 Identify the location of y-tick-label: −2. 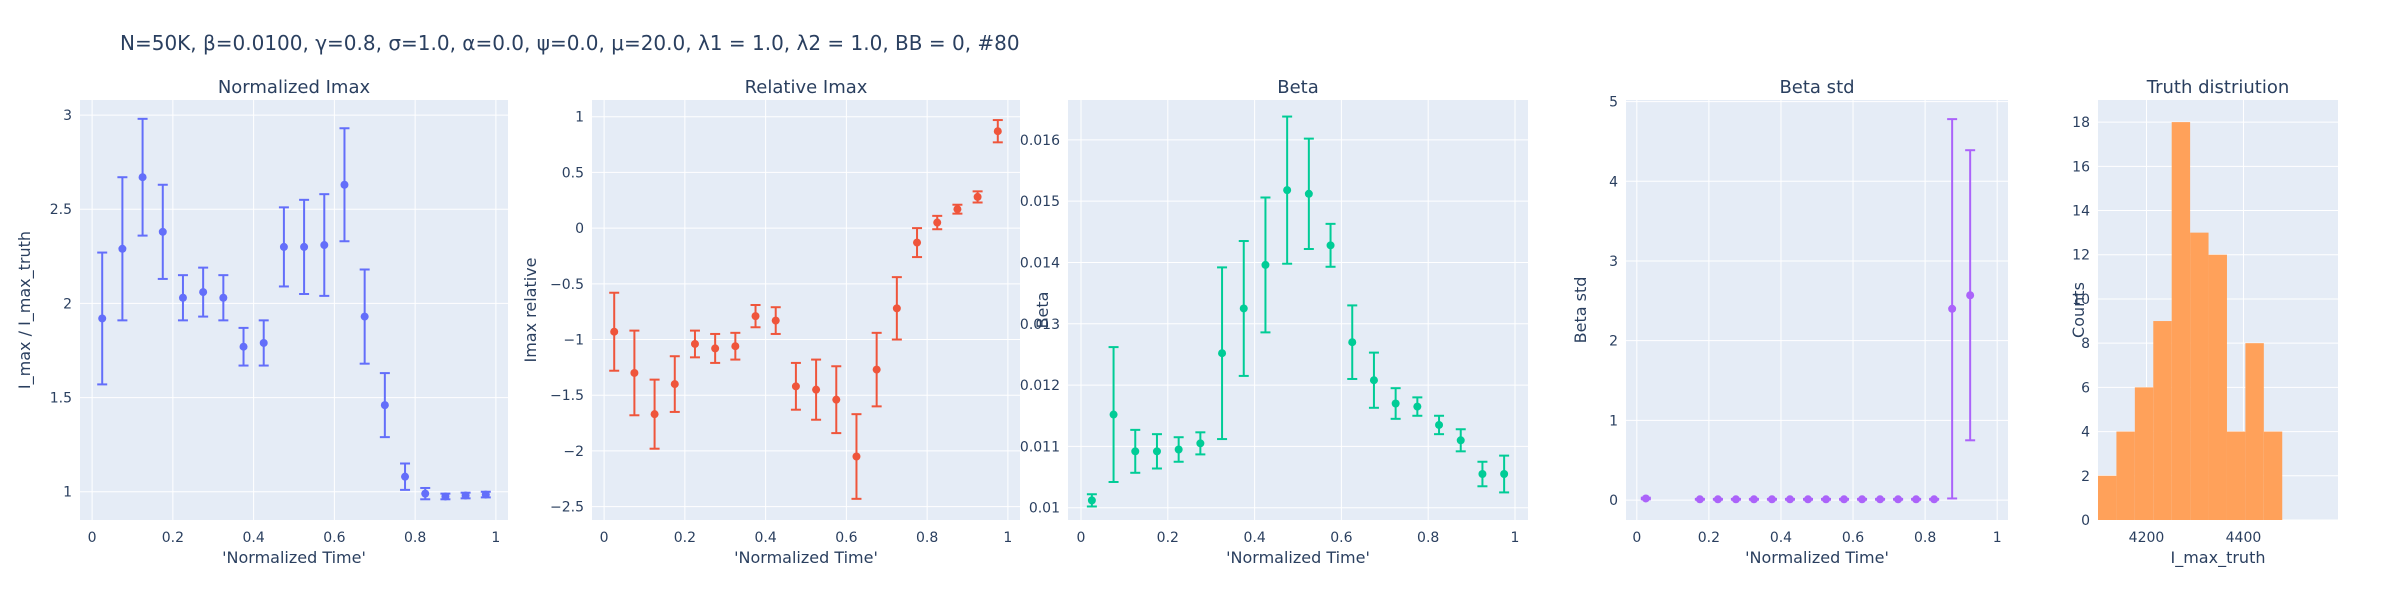
(573, 452).